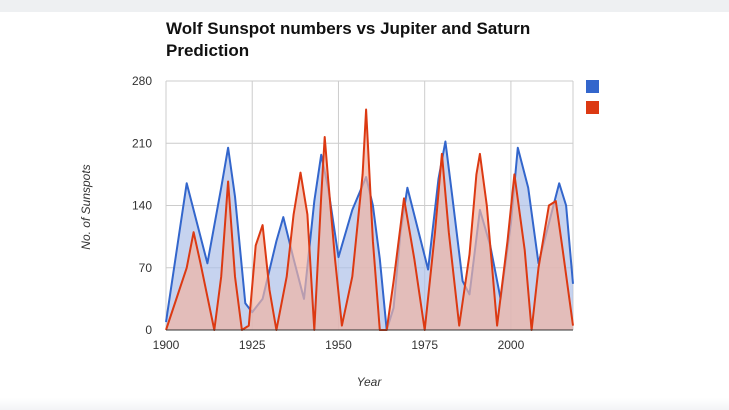  What do you see at coordinates (370, 382) in the screenshot?
I see `x-axis-title: Year` at bounding box center [370, 382].